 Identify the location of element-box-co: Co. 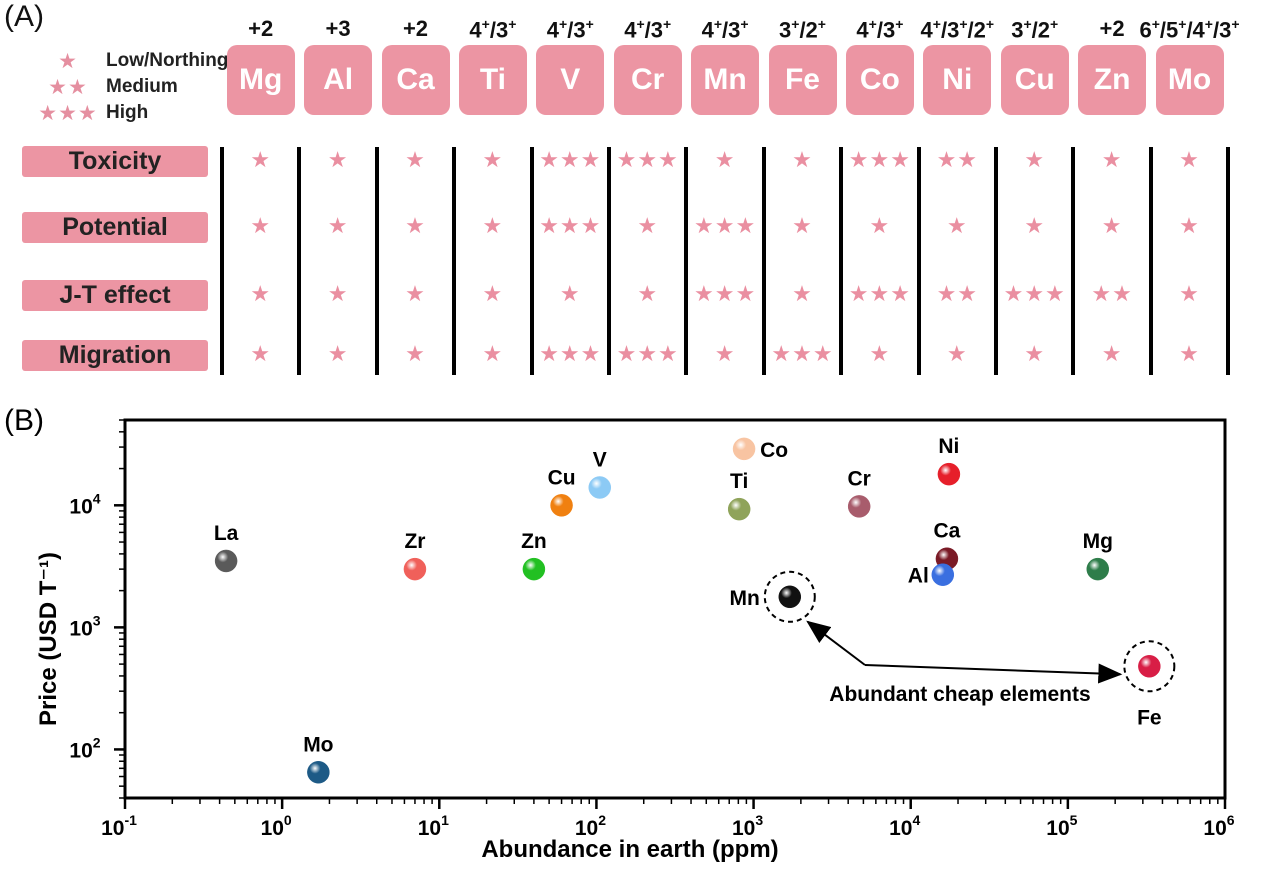
(879, 80).